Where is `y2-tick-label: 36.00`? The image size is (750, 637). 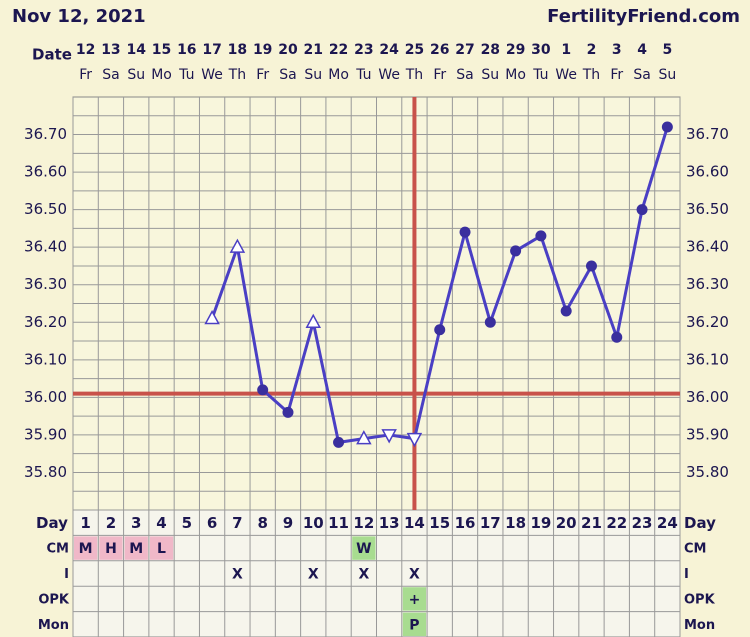 y2-tick-label: 36.00 is located at coordinates (707, 397).